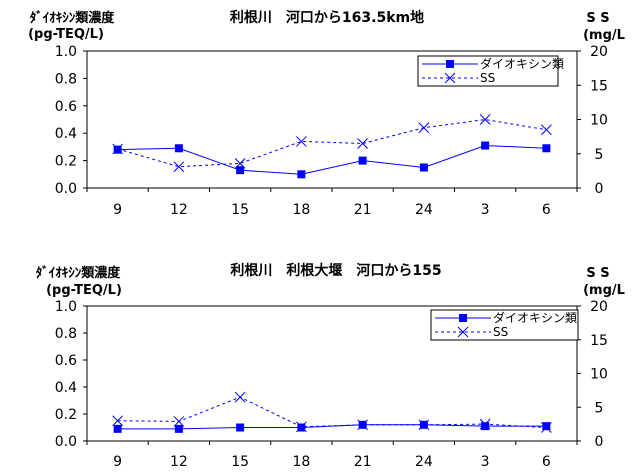  I want to click on y-left-tick-label: 1.0, so click(66, 52).